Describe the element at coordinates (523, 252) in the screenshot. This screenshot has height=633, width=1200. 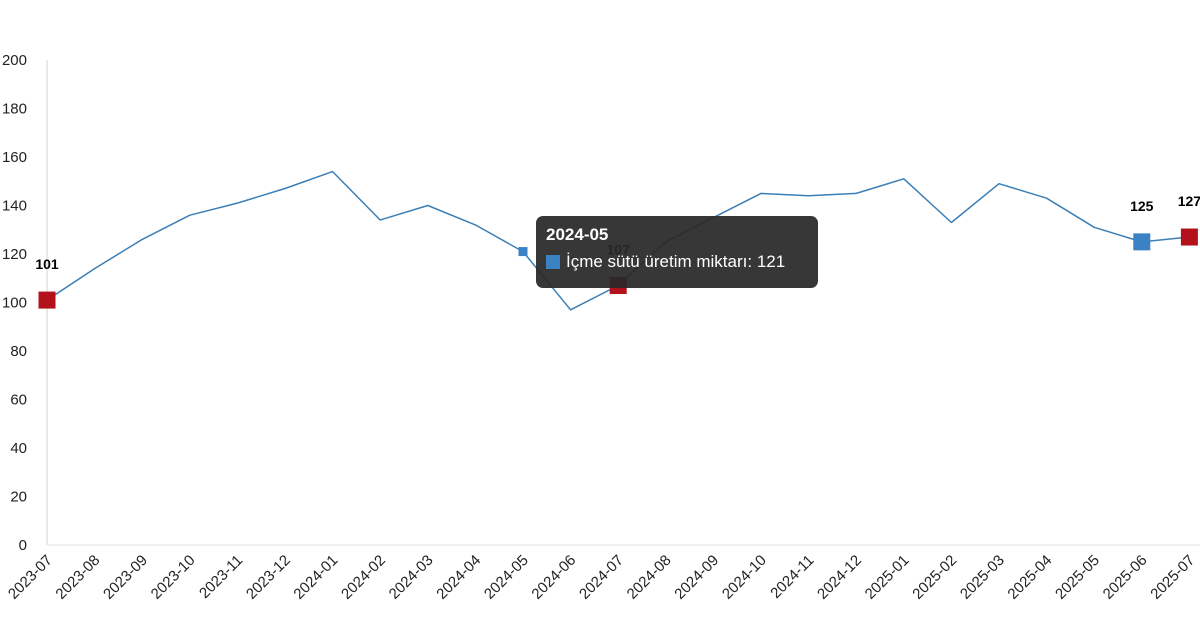
I see `hovered-point-marker` at that location.